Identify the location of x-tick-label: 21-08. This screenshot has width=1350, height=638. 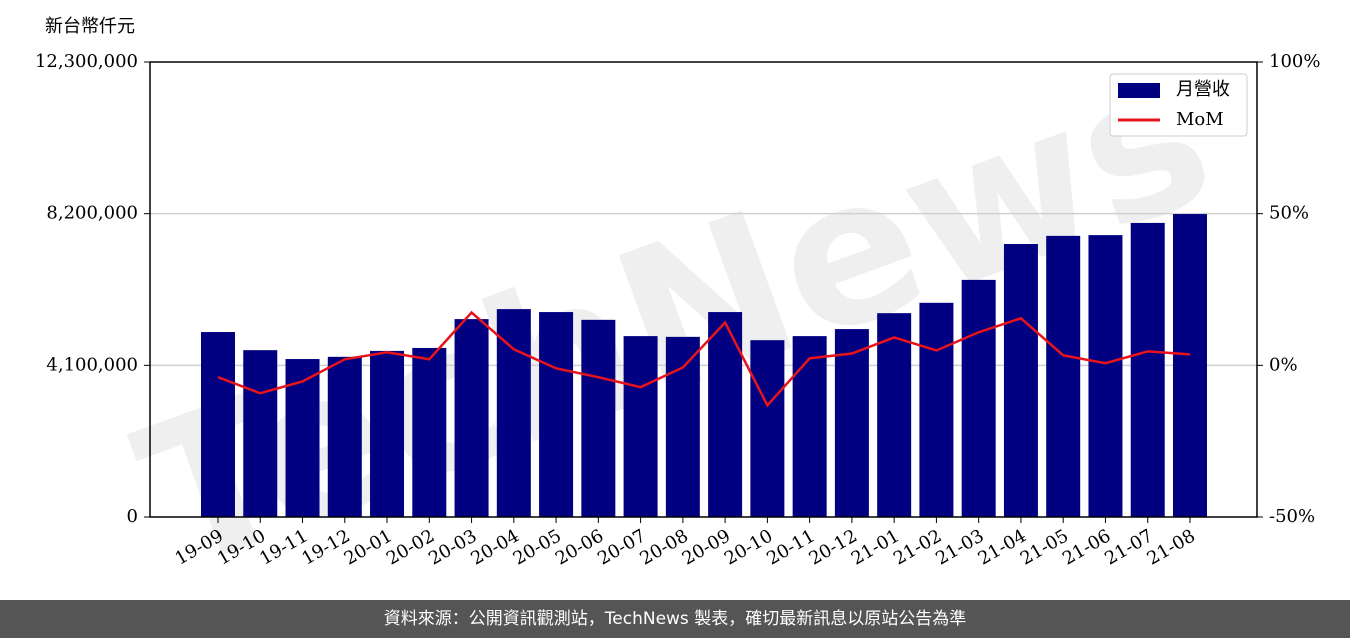
(1171, 547).